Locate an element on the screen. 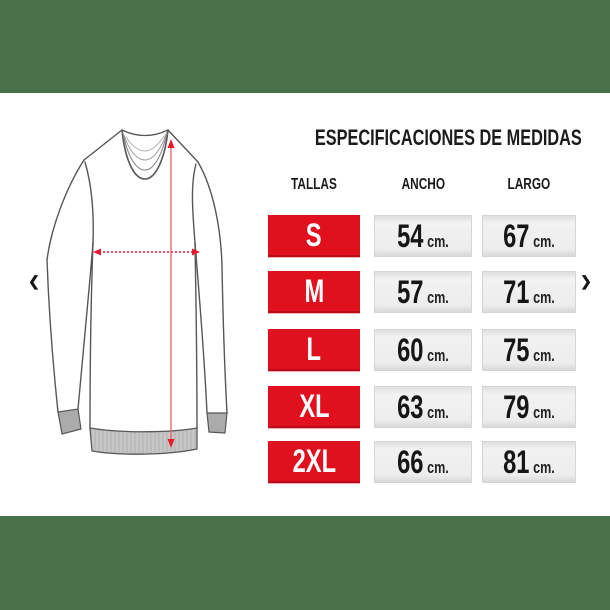 The width and height of the screenshot is (610, 610). ancho-value: 66 cm. is located at coordinates (423, 462).